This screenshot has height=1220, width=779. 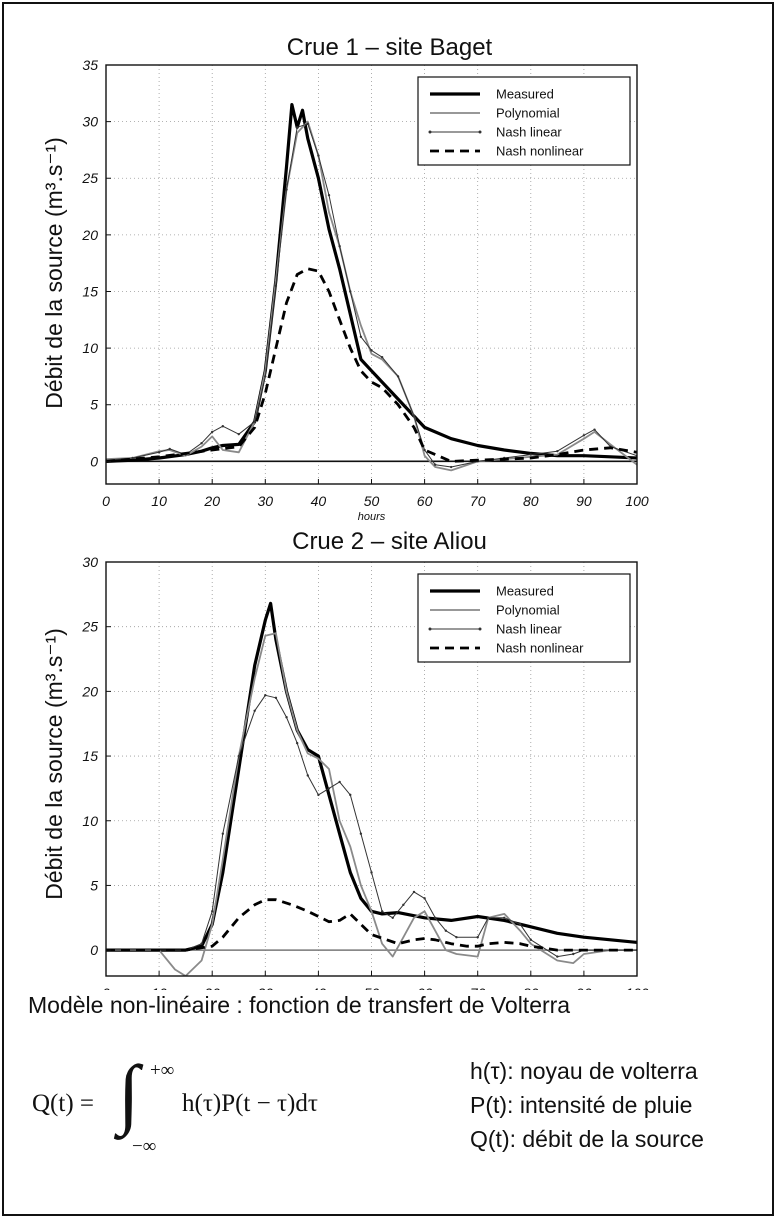 What do you see at coordinates (89, 627) in the screenshot?
I see `y-tick-label: 25` at bounding box center [89, 627].